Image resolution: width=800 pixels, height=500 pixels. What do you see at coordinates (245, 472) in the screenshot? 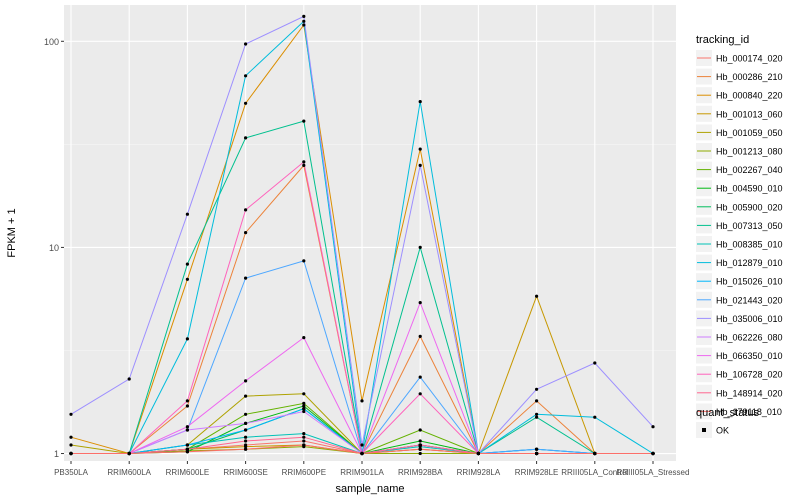
I see `x-tick-label: RRIM600SE` at bounding box center [245, 472].